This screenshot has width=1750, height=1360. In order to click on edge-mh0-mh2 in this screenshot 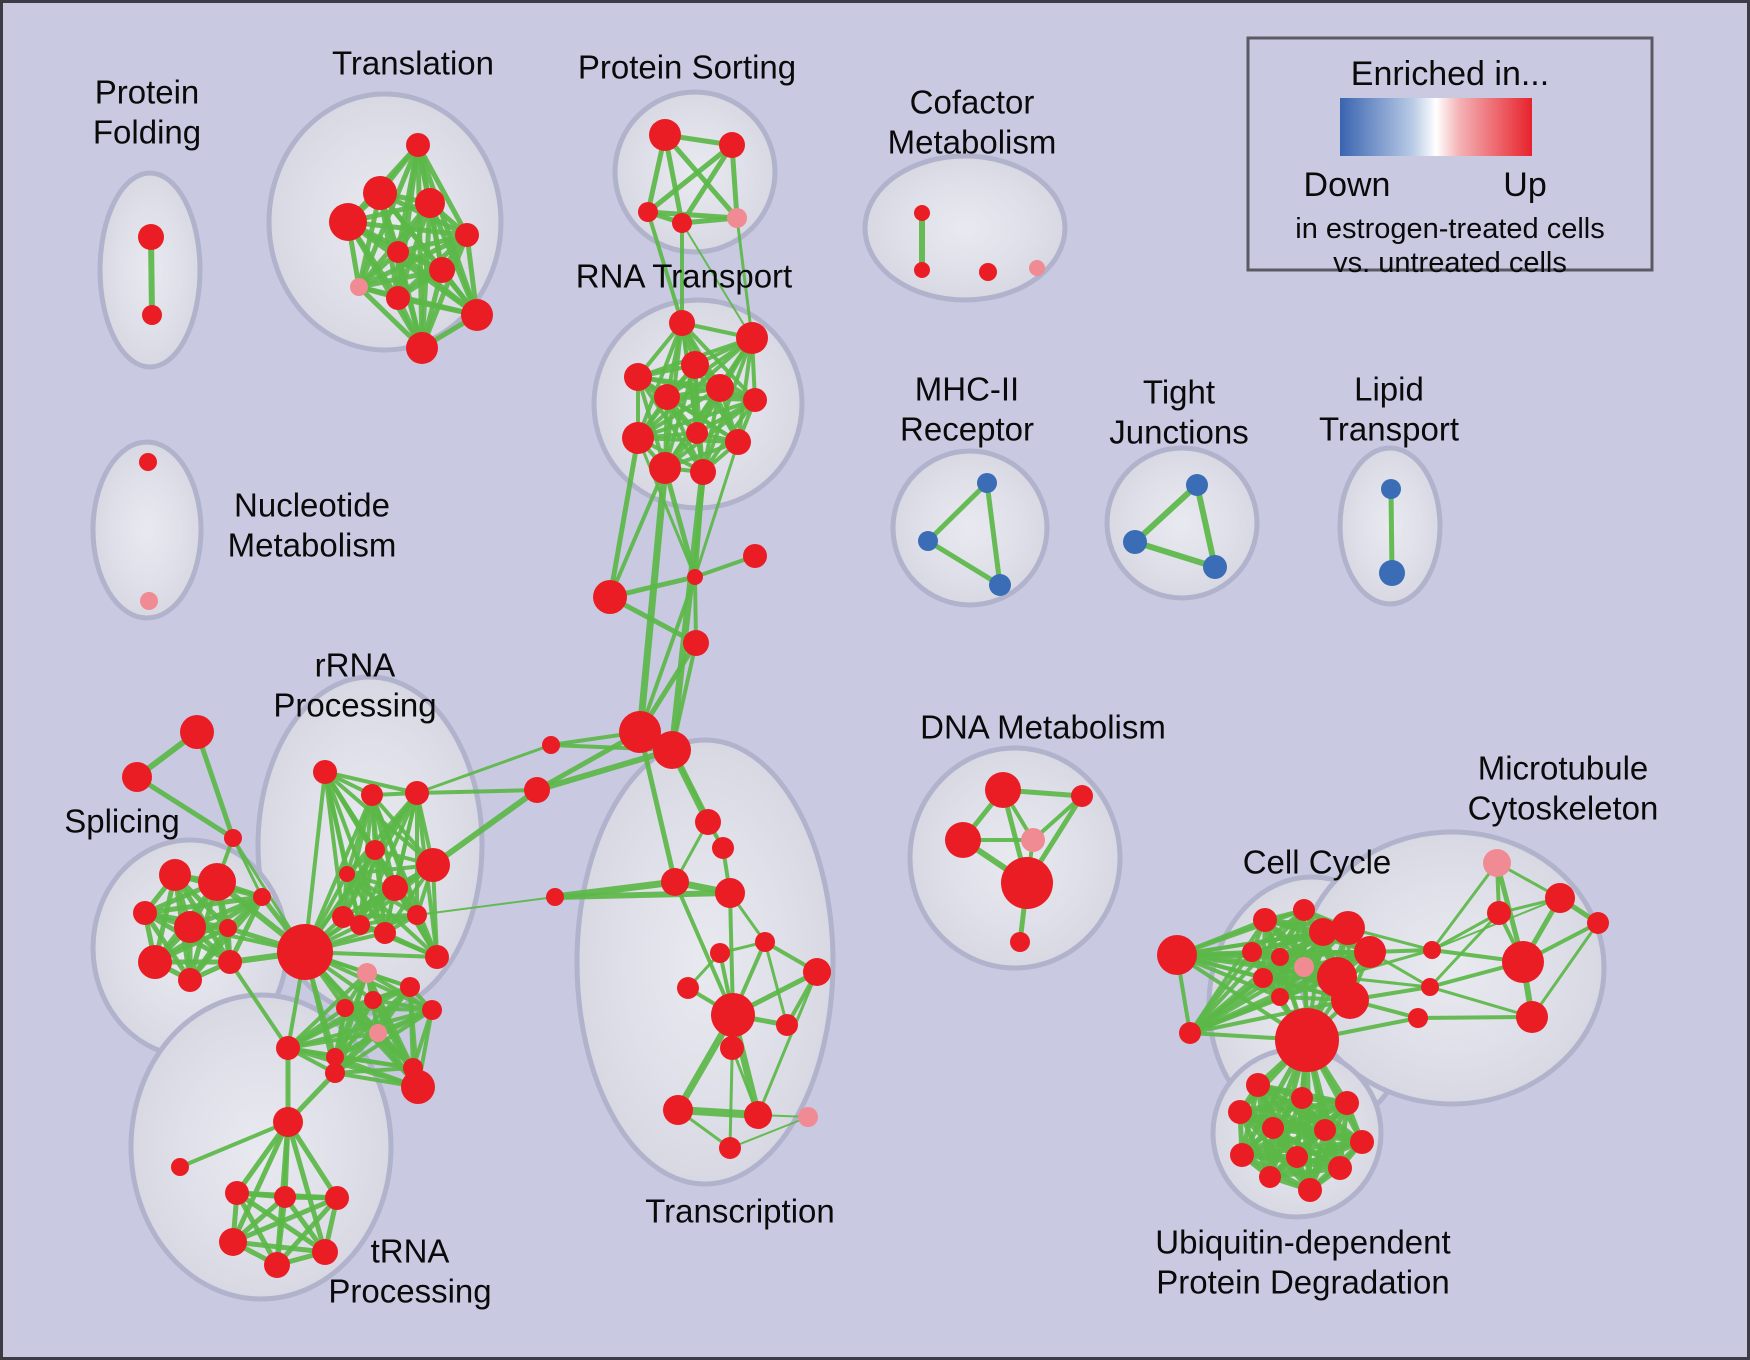, I will do `click(993, 534)`.